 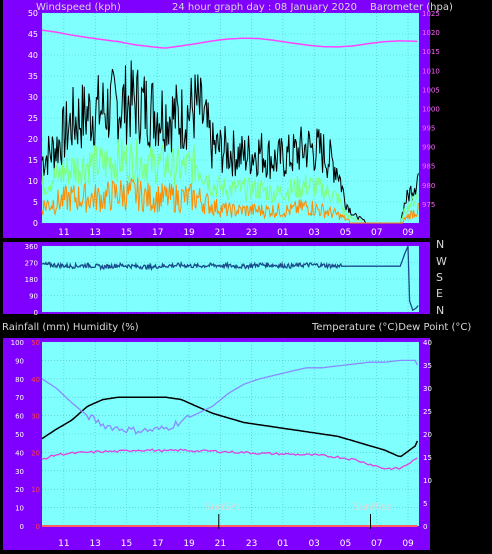 I want to click on temperature-line, so click(x=230, y=427).